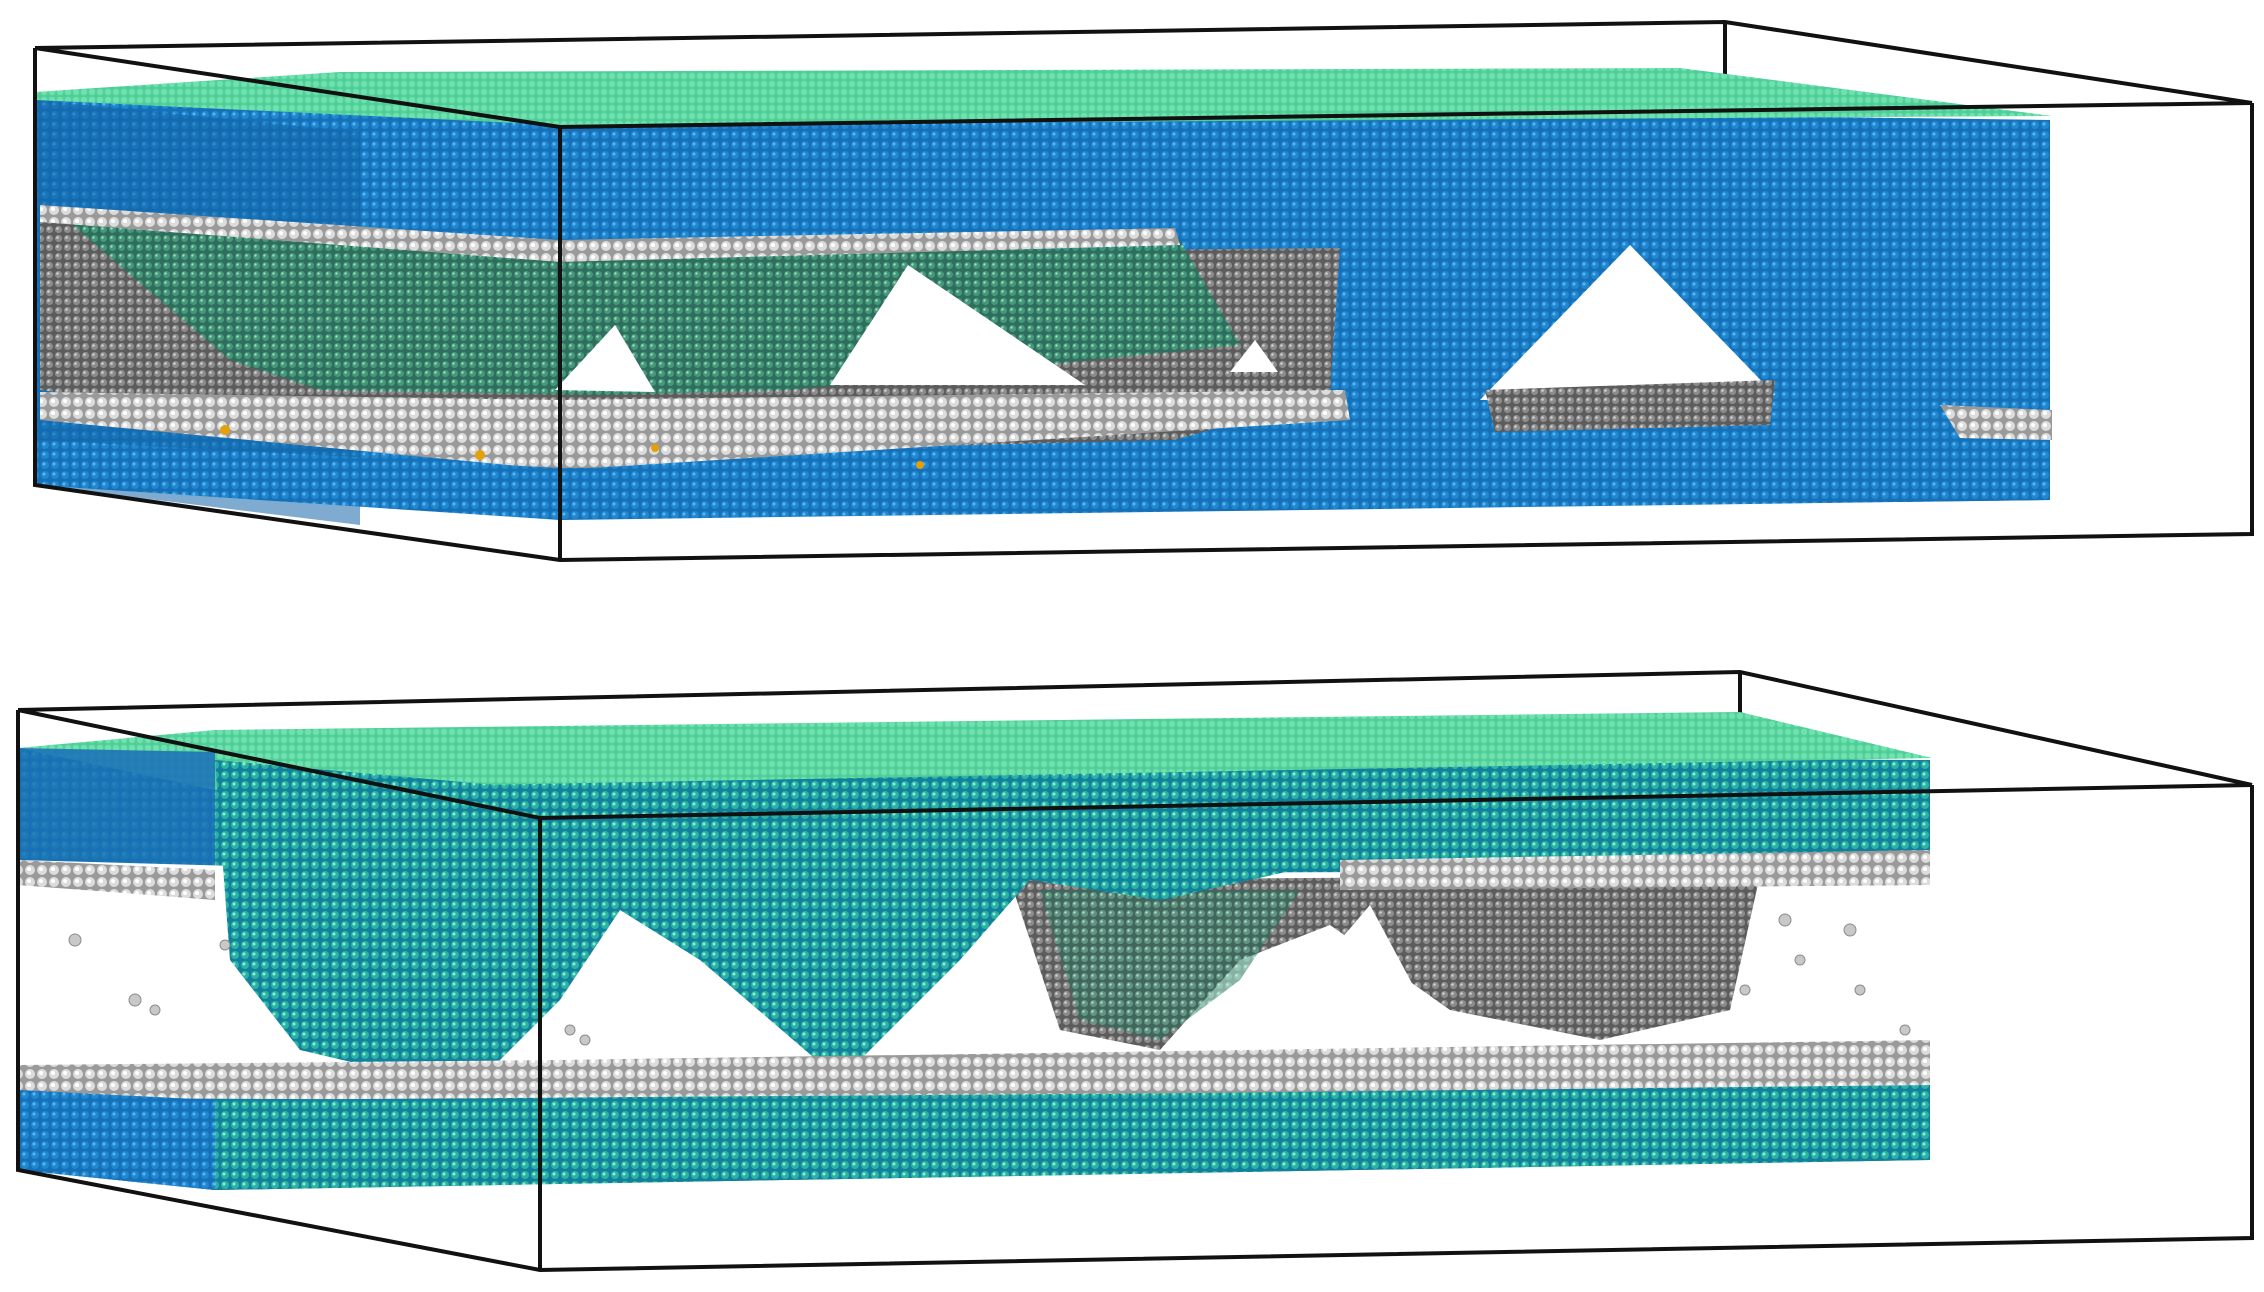 This screenshot has width=2264, height=1292. What do you see at coordinates (116, 1140) in the screenshot?
I see `bottom-lower-left-face` at bounding box center [116, 1140].